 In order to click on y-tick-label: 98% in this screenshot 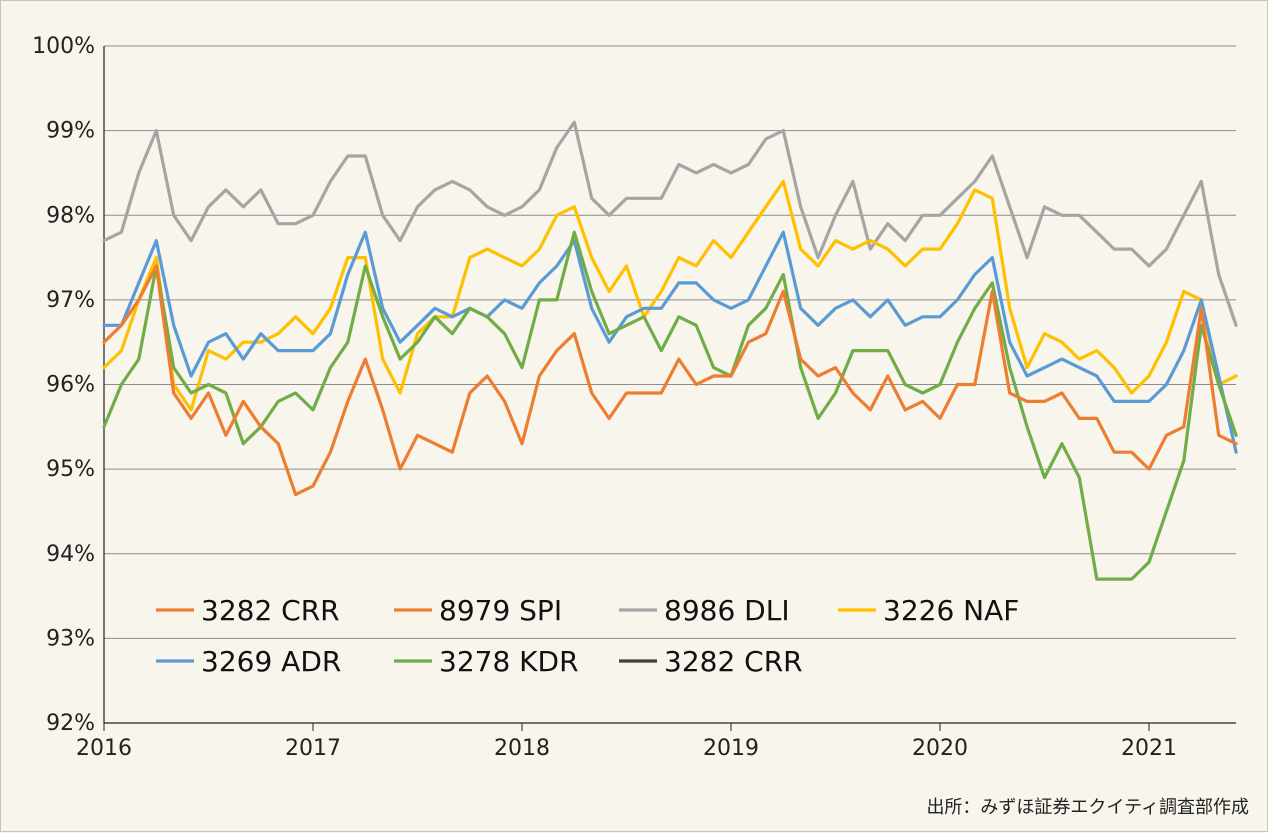, I will do `click(70, 215)`.